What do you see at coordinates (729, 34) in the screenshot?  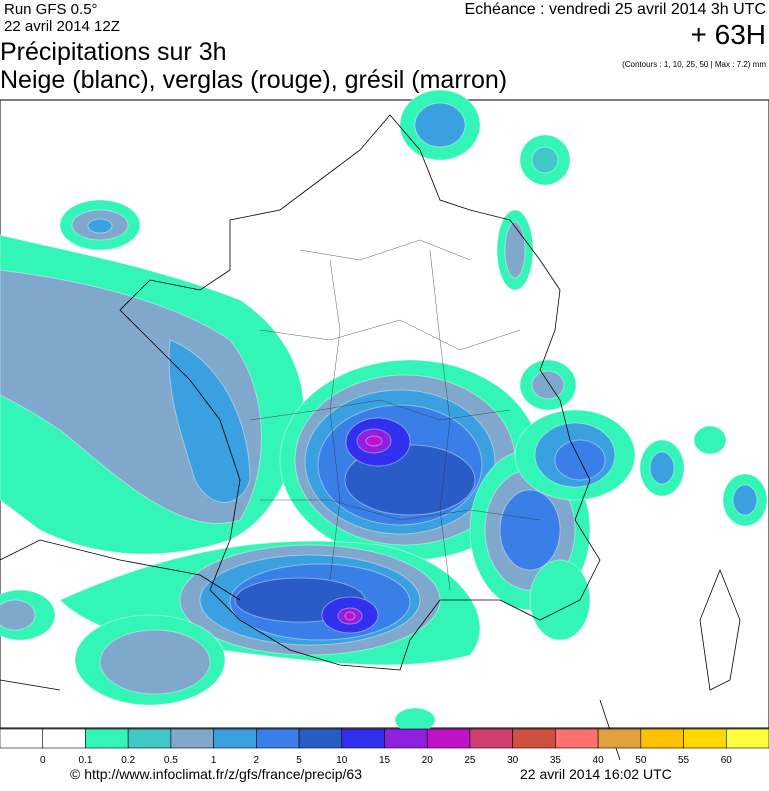 I see `lead-time: + 63H` at bounding box center [729, 34].